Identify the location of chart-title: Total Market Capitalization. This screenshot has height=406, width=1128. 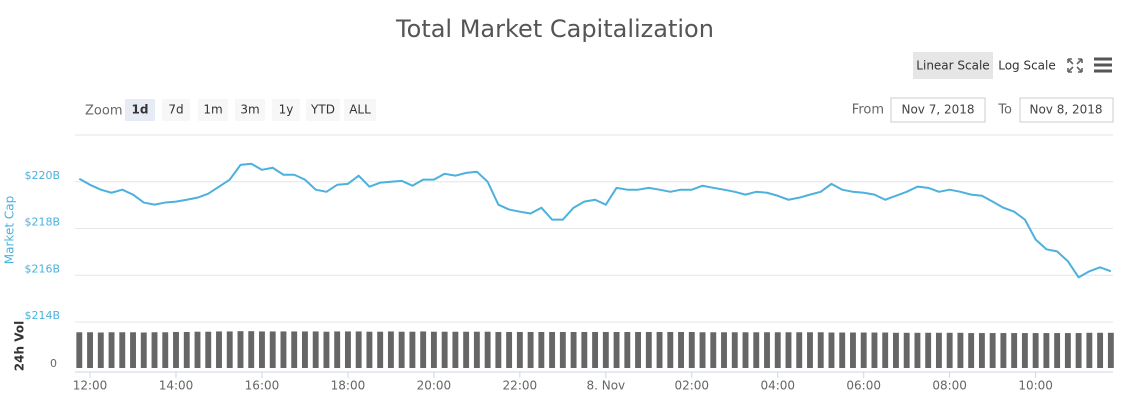
(554, 29).